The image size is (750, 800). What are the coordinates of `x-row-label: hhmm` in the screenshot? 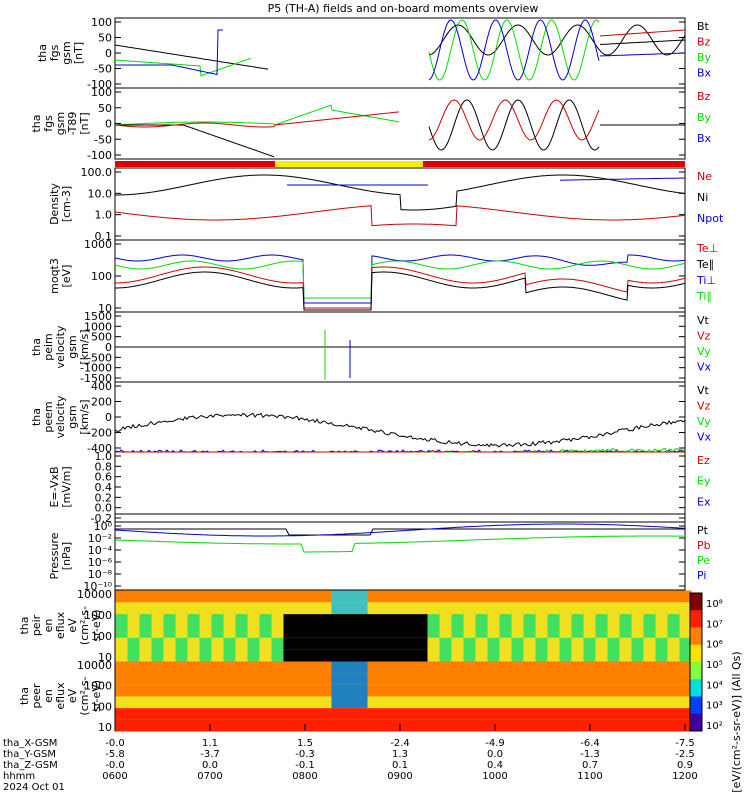 It's located at (19, 776).